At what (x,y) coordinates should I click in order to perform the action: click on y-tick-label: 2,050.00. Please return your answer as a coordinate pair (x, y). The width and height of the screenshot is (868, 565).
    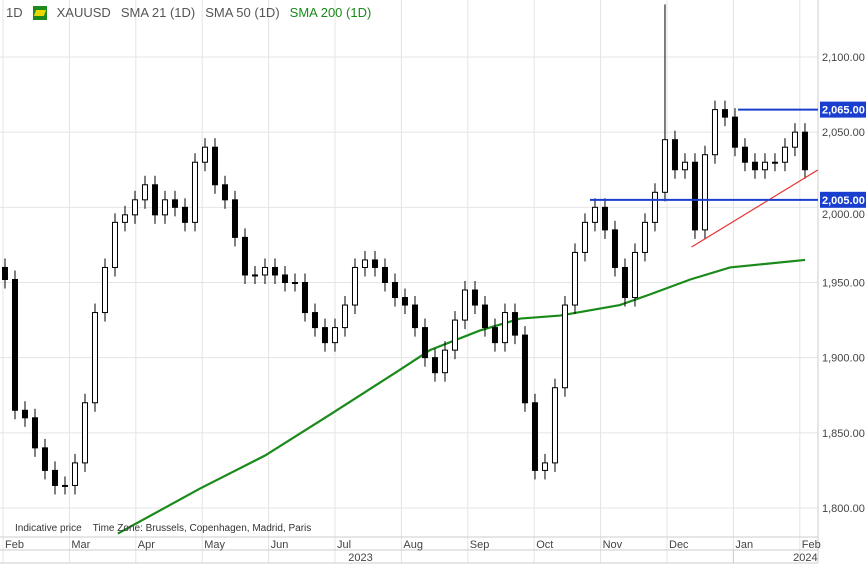
    Looking at the image, I should click on (843, 133).